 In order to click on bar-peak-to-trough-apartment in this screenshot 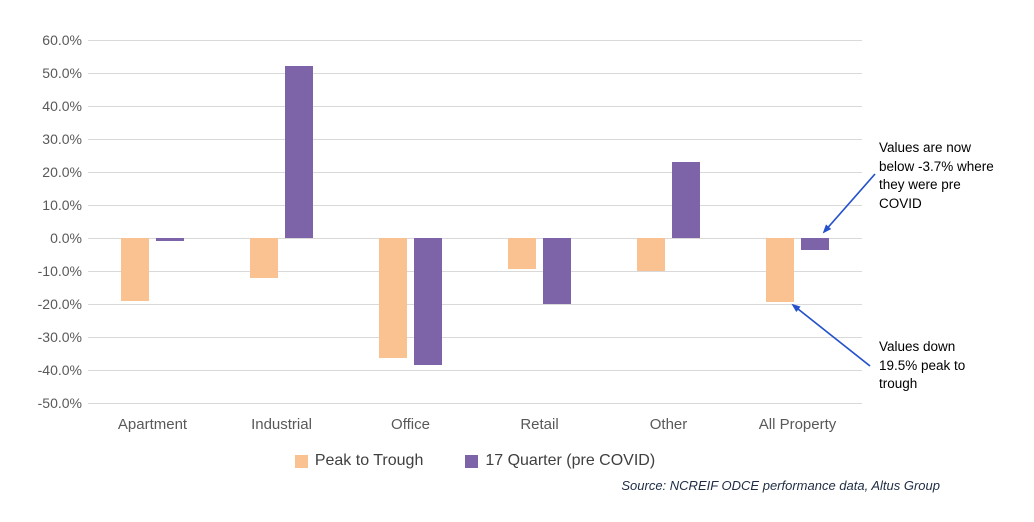, I will do `click(135, 269)`.